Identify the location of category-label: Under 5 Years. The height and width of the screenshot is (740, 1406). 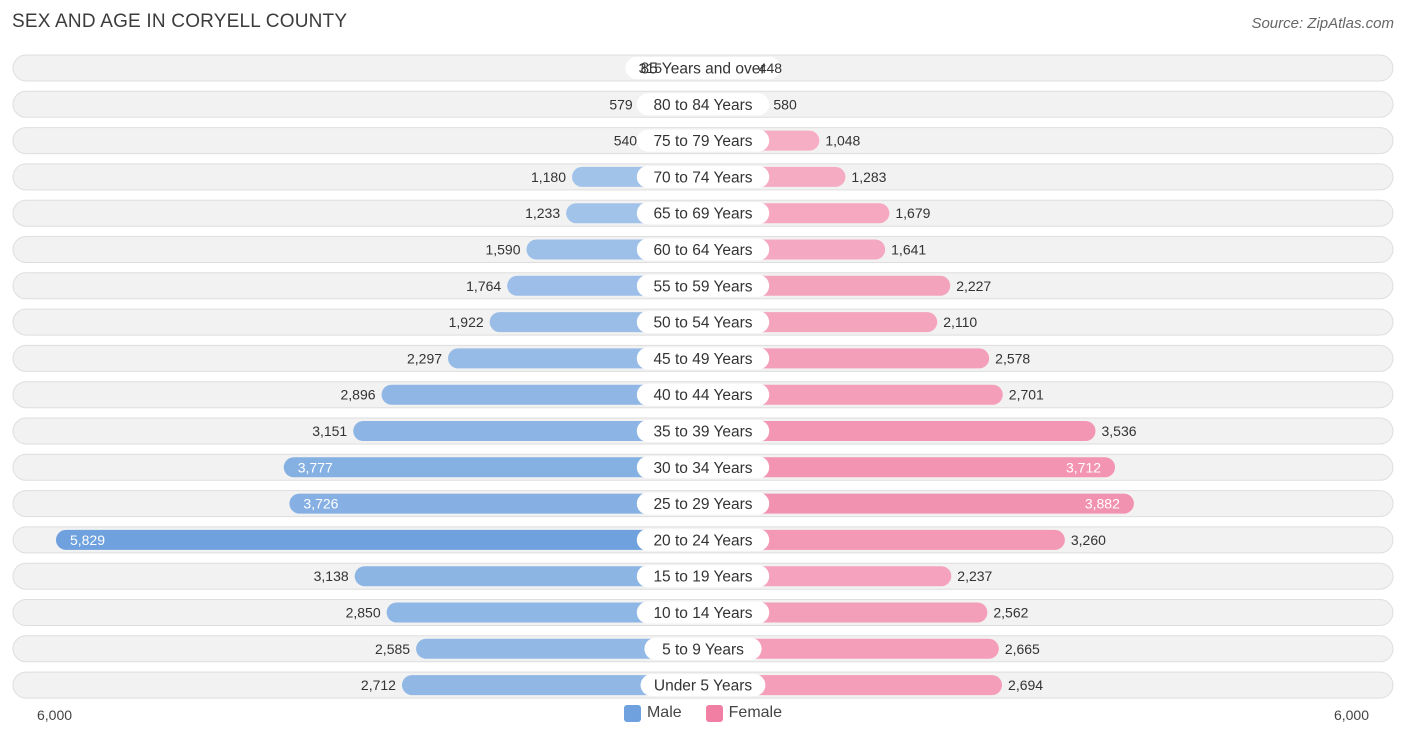
(703, 686).